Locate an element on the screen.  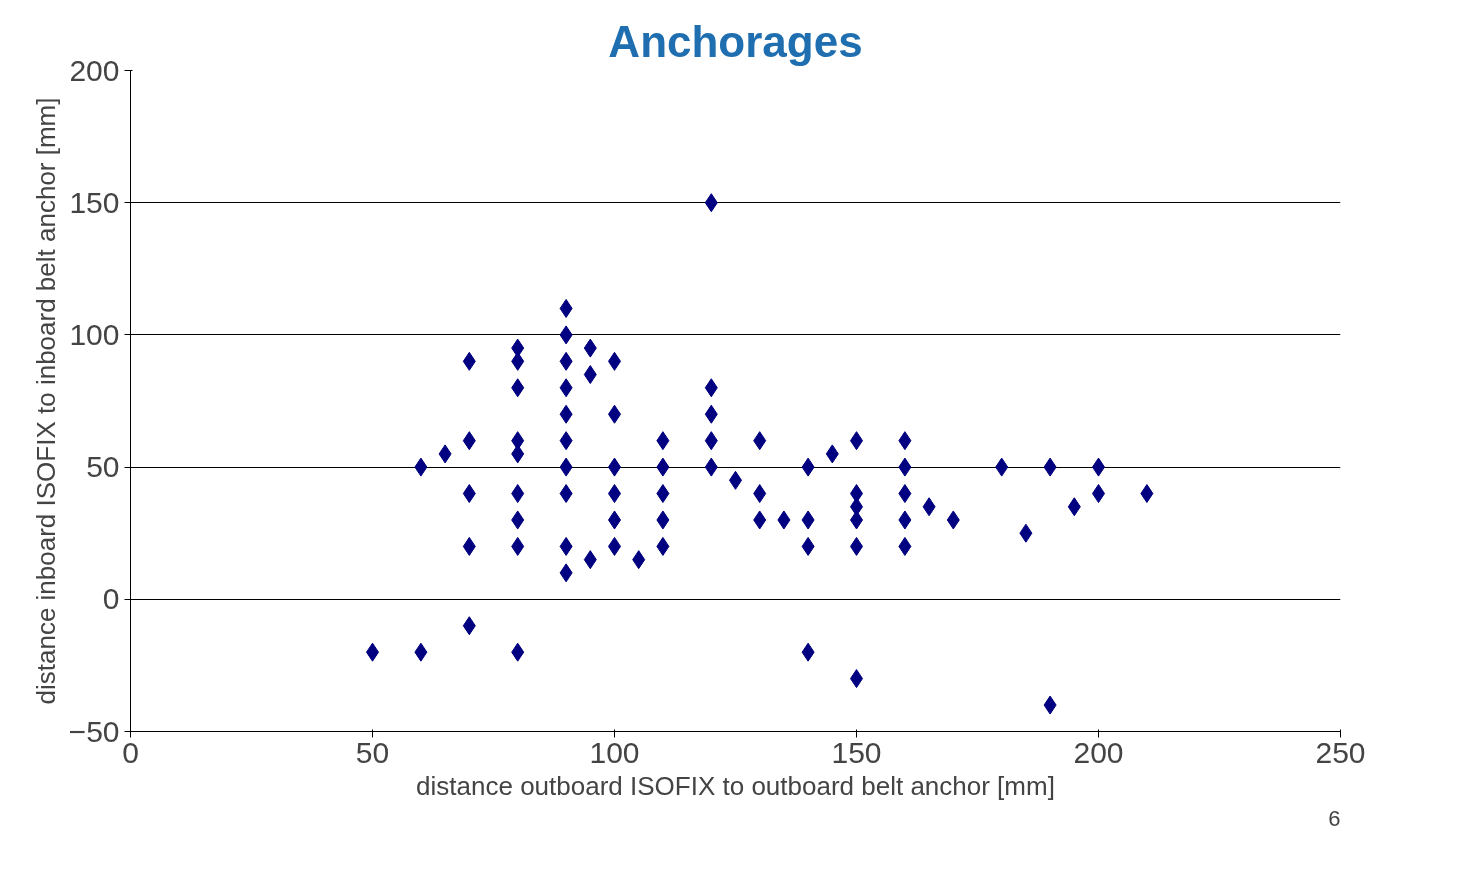
y-tick-label: 50 is located at coordinates (103, 467).